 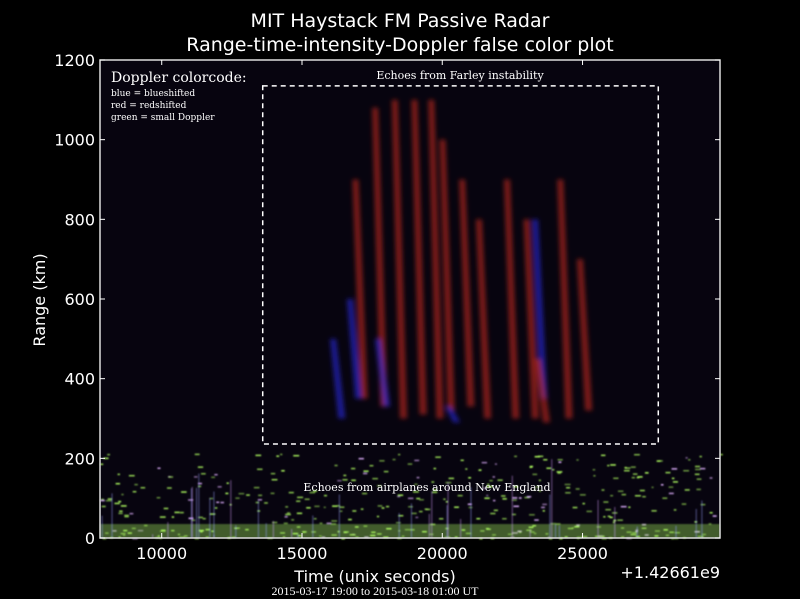 What do you see at coordinates (179, 78) in the screenshot?
I see `legend-title: Doppler colorcode:` at bounding box center [179, 78].